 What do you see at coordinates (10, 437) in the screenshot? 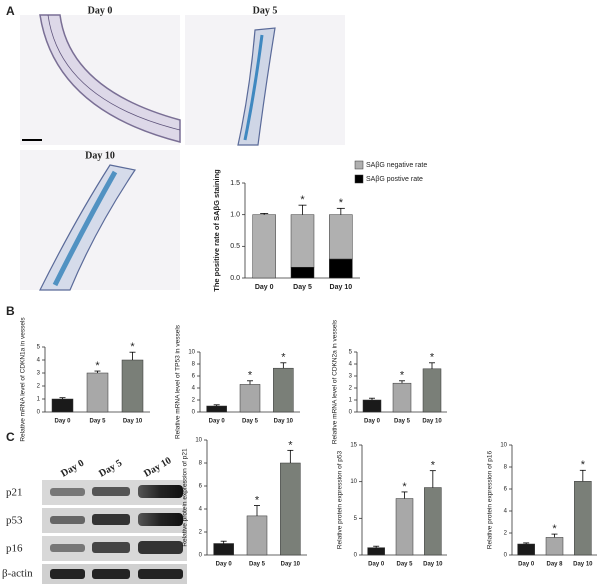
I see `panel-letter: C` at bounding box center [10, 437].